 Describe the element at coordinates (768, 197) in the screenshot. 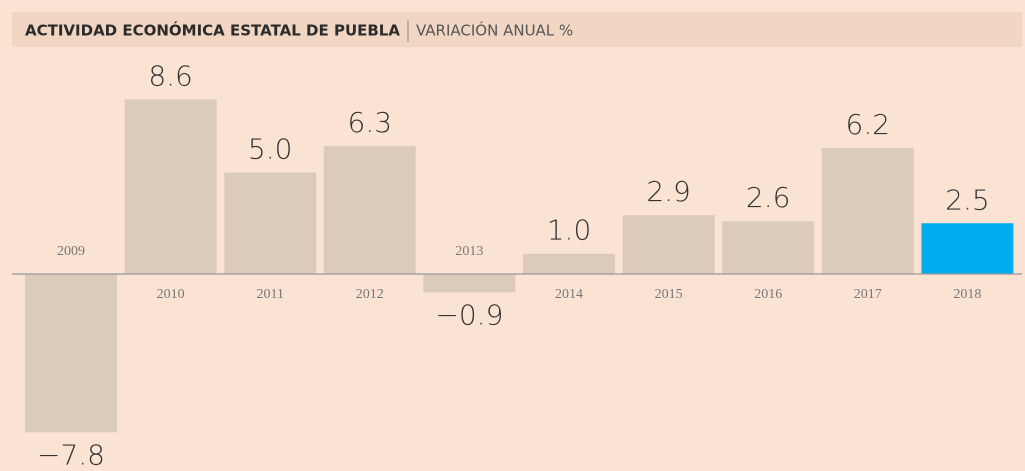

I see `value-label: 2.6` at that location.